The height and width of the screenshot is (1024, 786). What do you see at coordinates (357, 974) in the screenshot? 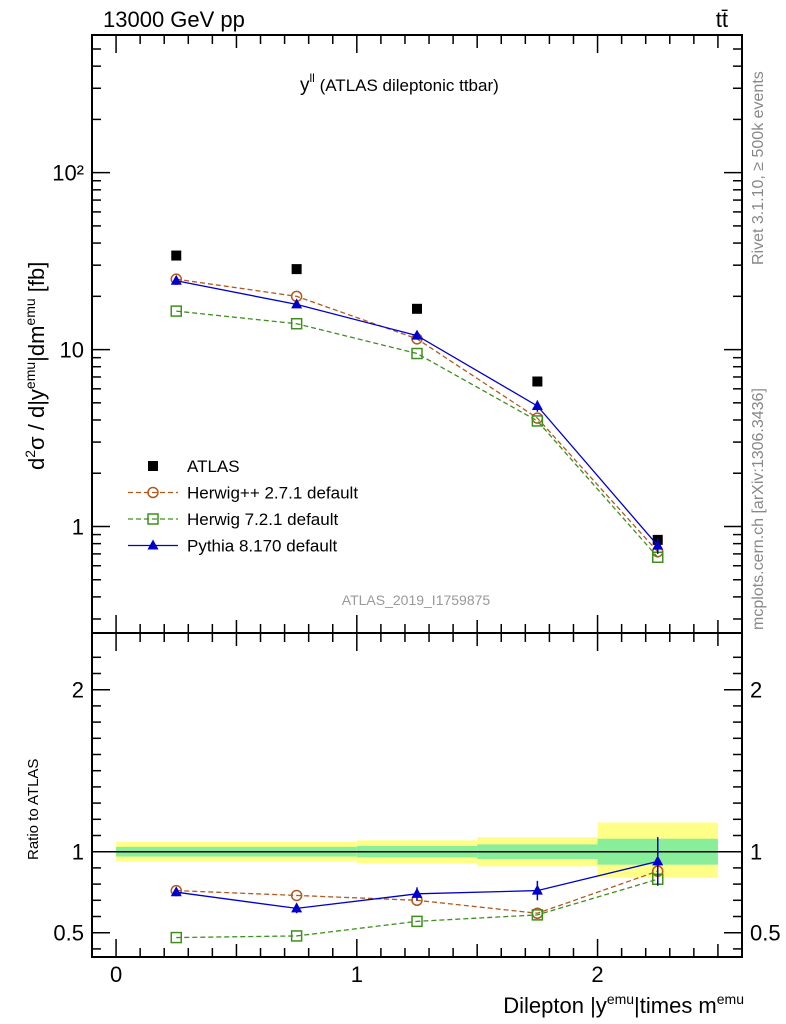
I see `x-tick-label: 1` at bounding box center [357, 974].